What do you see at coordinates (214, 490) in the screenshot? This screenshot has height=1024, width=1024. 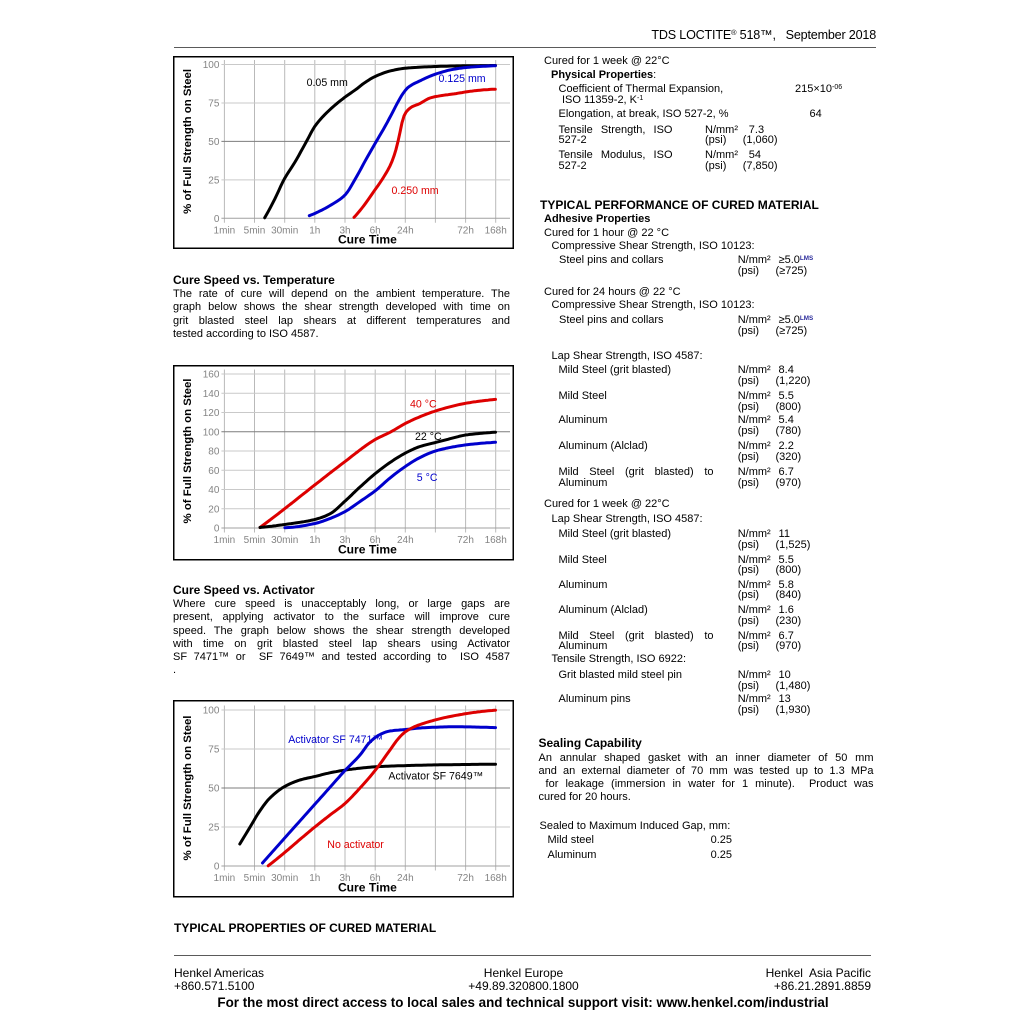 I see `svg-text: 40` at bounding box center [214, 490].